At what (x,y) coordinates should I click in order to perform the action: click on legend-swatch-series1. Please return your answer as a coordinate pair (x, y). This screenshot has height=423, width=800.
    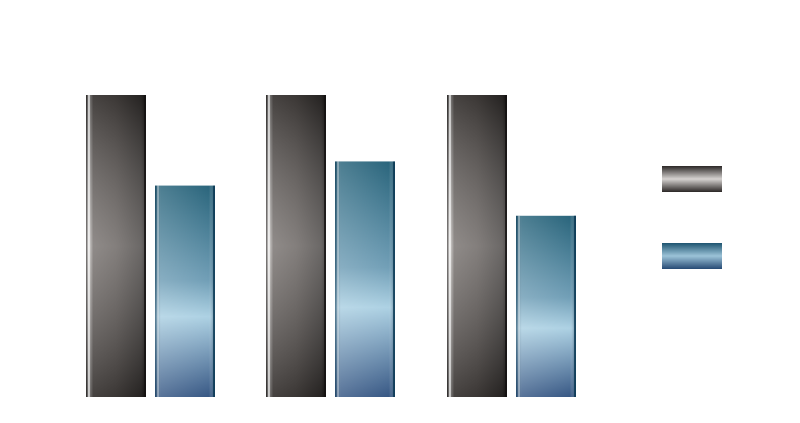
    Looking at the image, I should click on (692, 179).